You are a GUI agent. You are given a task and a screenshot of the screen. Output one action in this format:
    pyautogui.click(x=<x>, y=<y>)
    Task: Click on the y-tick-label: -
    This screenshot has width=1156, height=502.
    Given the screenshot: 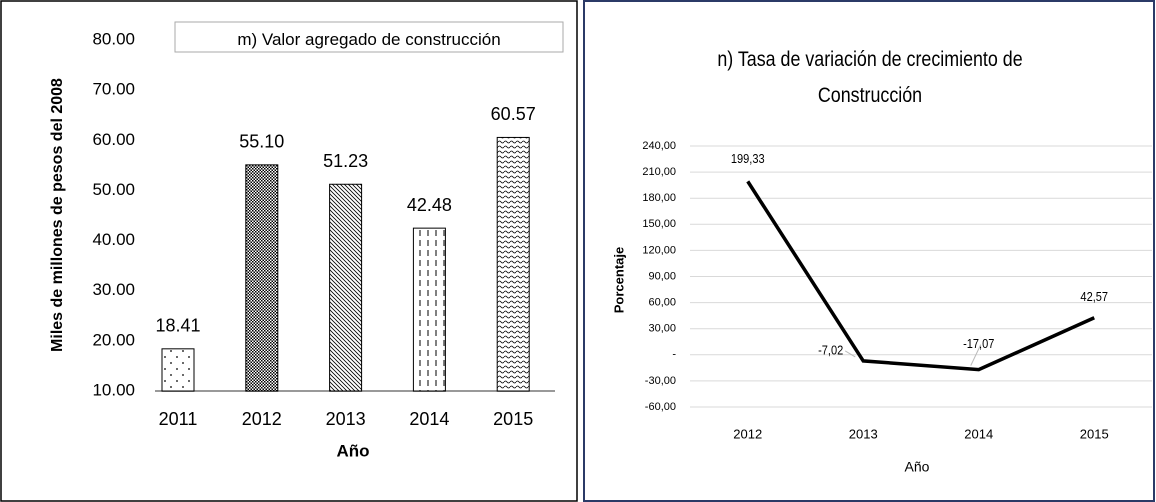 What is the action you would take?
    pyautogui.click(x=674, y=355)
    